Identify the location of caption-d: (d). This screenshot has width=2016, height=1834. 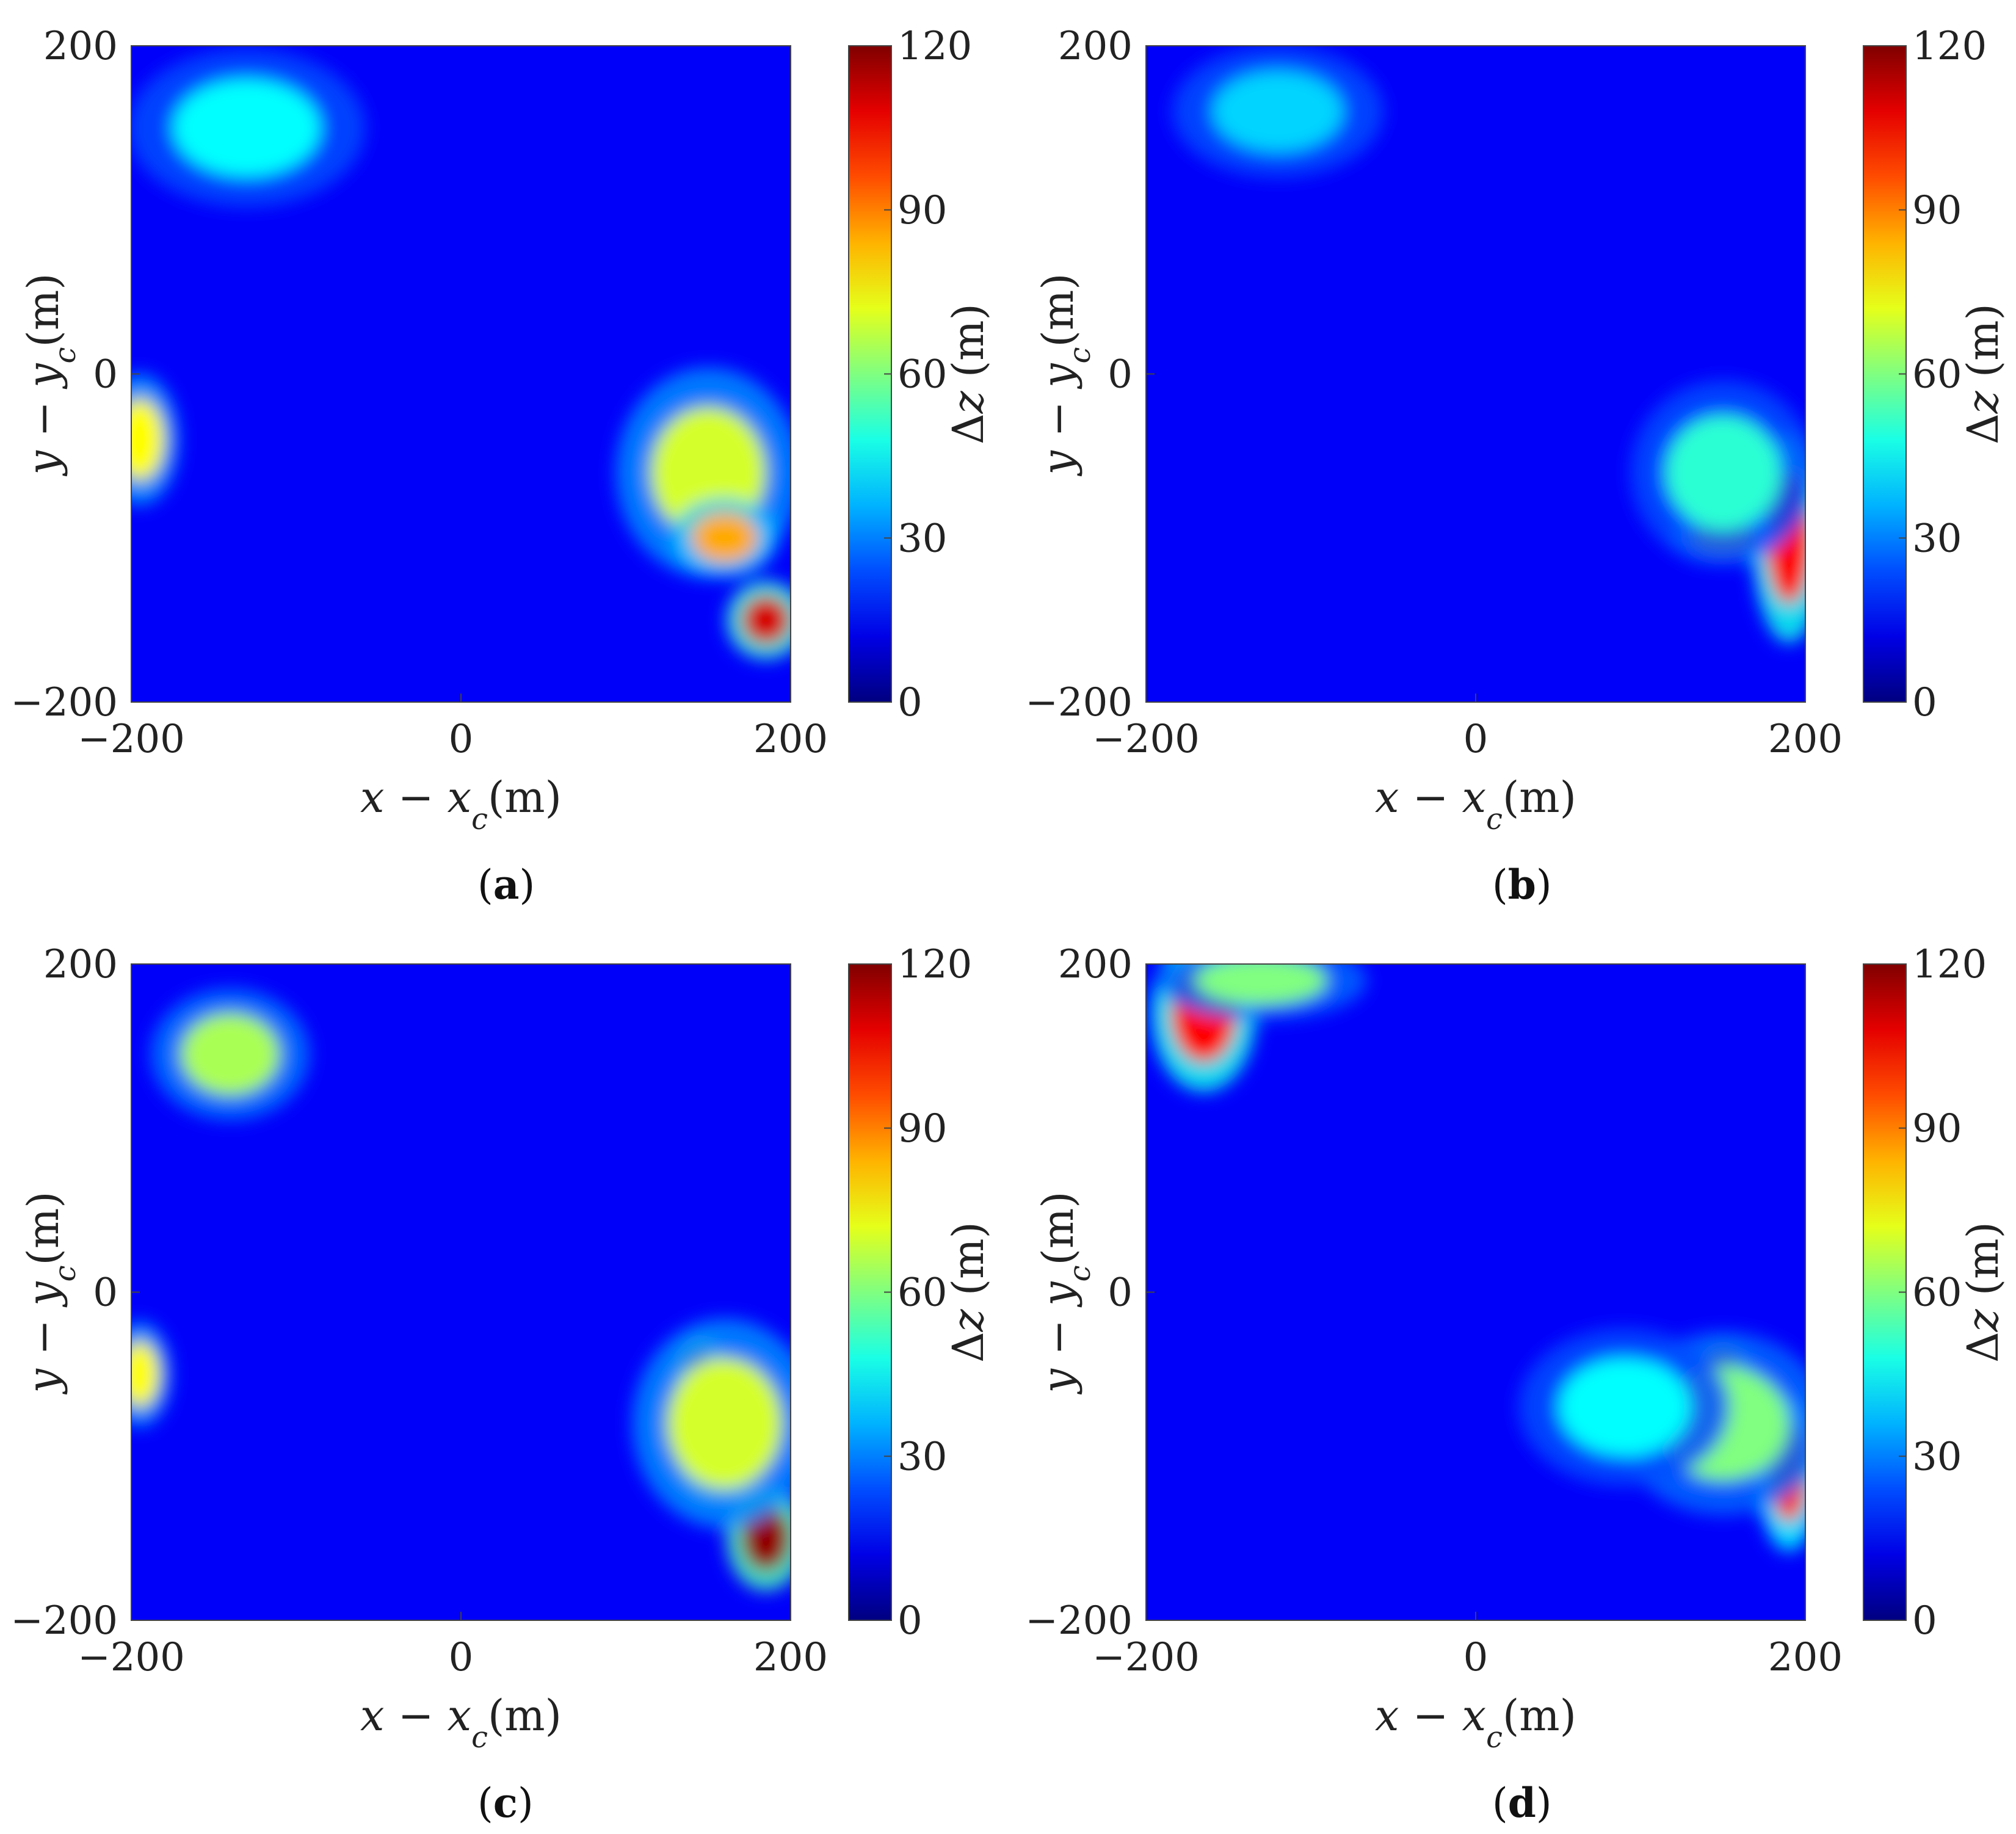
(1522, 1803).